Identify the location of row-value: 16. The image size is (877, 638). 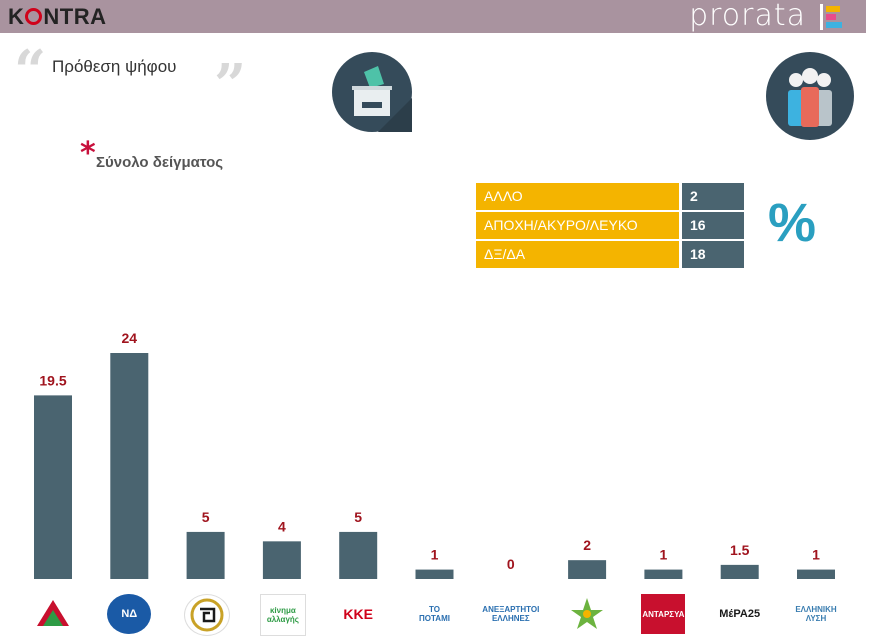
(713, 225).